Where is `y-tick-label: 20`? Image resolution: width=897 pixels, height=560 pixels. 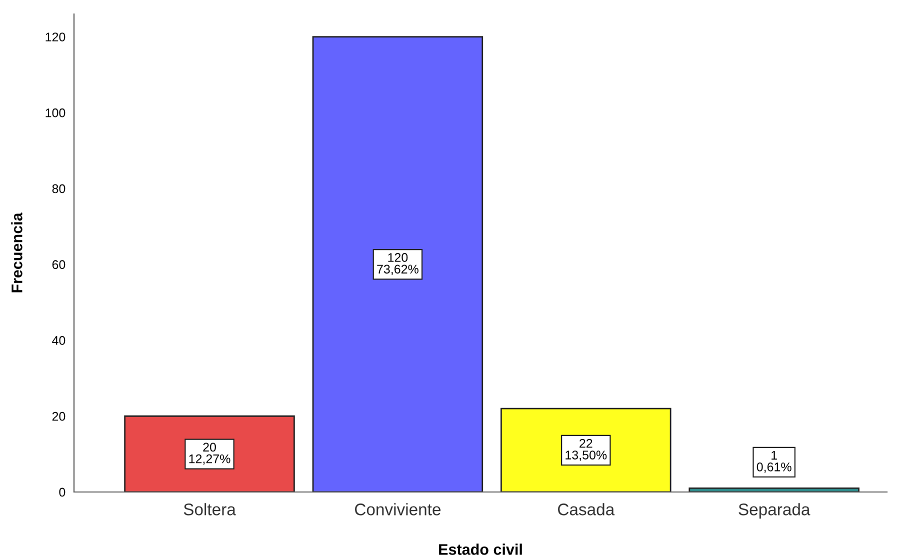 y-tick-label: 20 is located at coordinates (59, 416).